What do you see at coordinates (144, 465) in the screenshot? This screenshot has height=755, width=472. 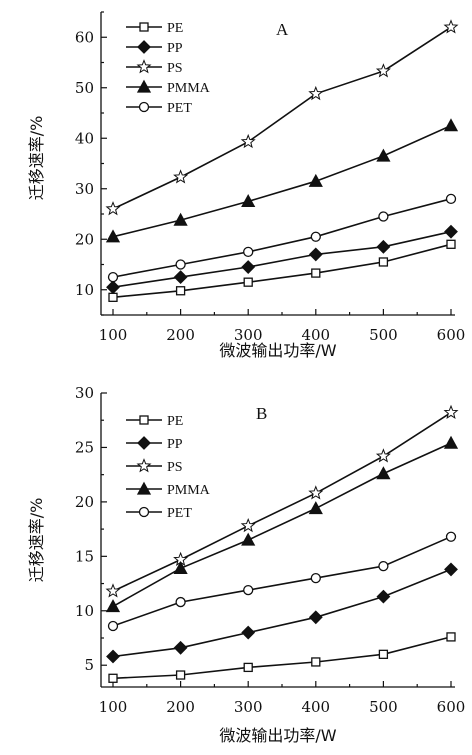 I see `legend-ps-marker` at bounding box center [144, 465].